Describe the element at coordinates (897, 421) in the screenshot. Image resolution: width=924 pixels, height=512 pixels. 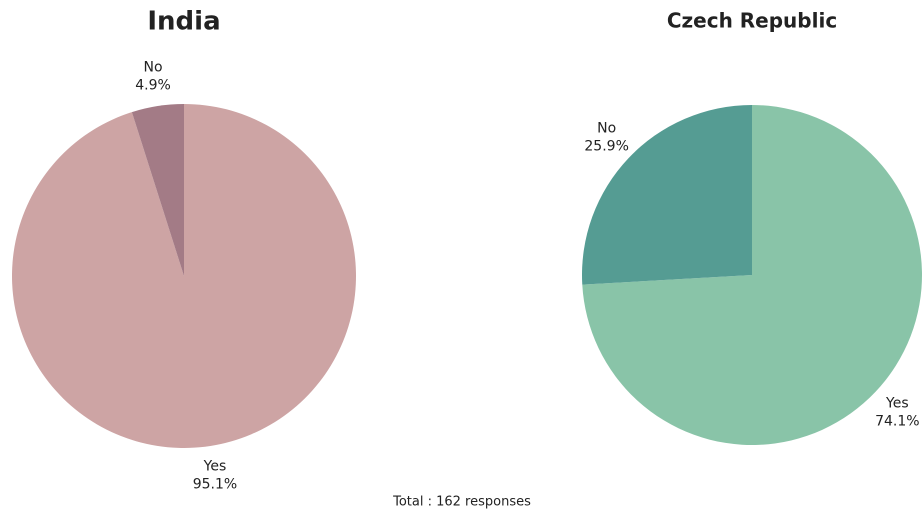
I see `value-label: 74.1%` at that location.